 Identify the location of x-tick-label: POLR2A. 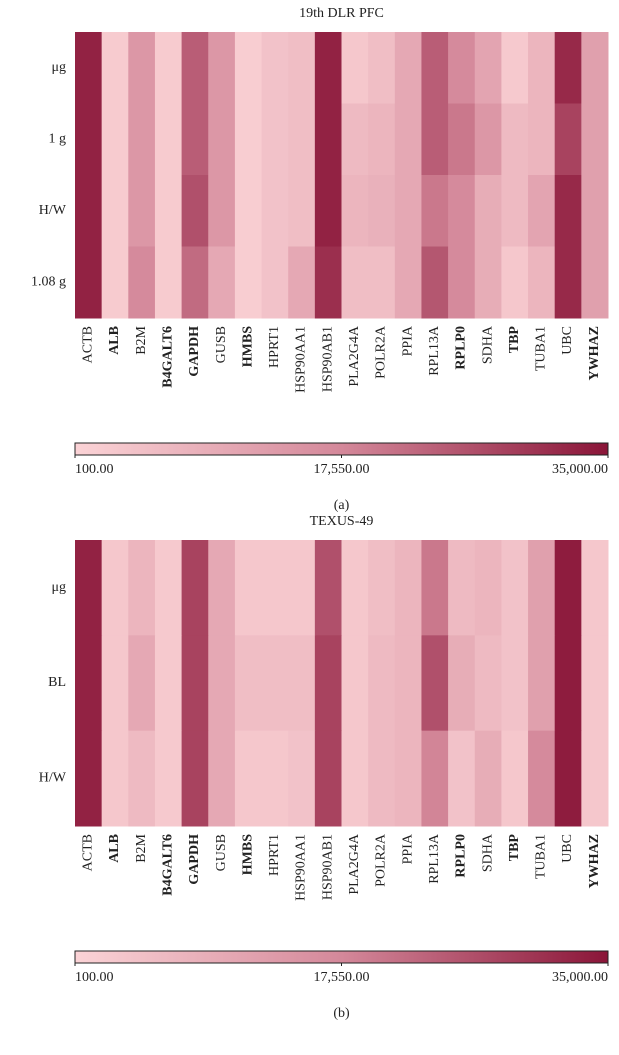
(381, 352).